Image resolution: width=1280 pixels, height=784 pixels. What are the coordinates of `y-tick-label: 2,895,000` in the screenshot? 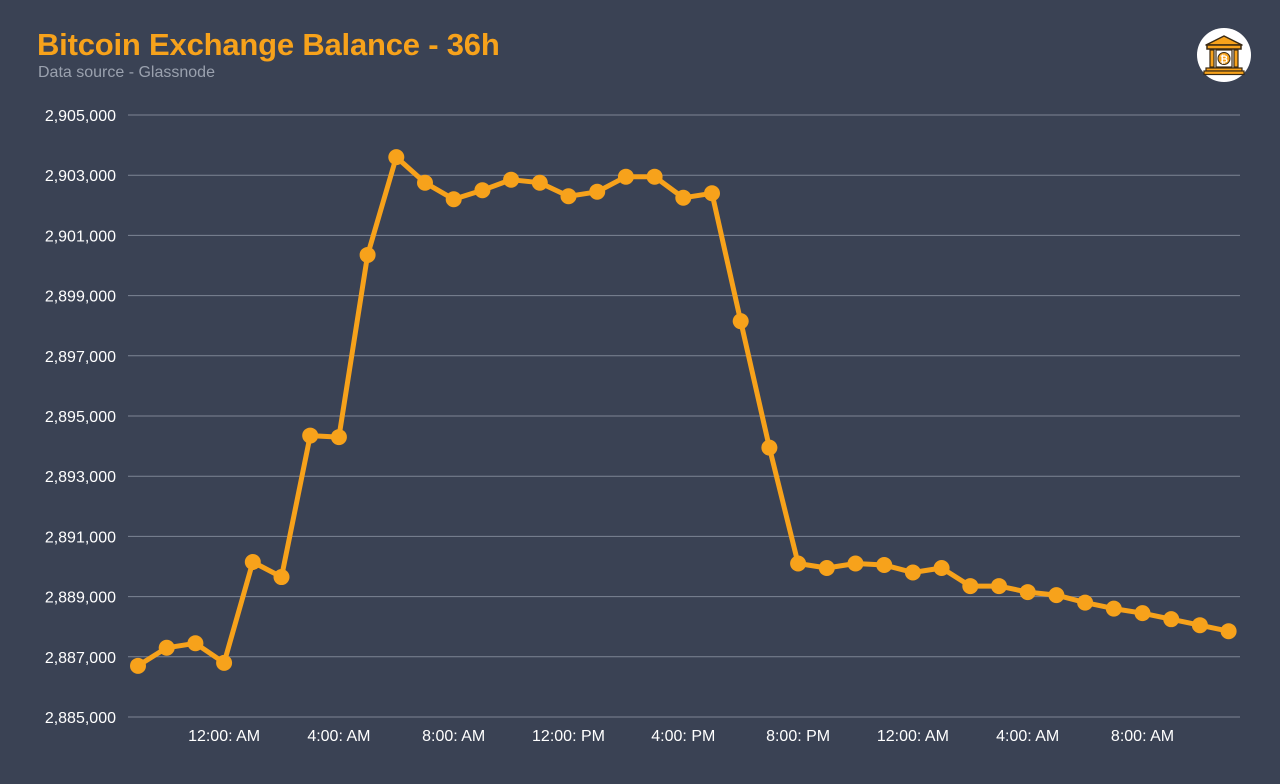 It's located at (80, 417).